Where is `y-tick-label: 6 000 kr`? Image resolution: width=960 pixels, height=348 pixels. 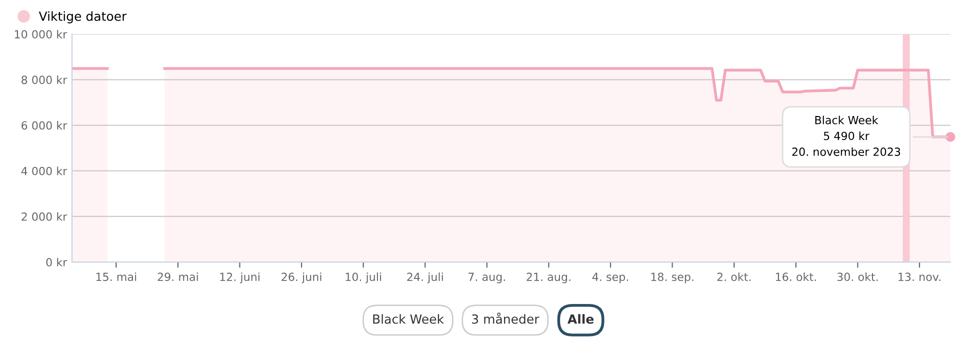
y-tick-label: 6 000 kr is located at coordinates (45, 125).